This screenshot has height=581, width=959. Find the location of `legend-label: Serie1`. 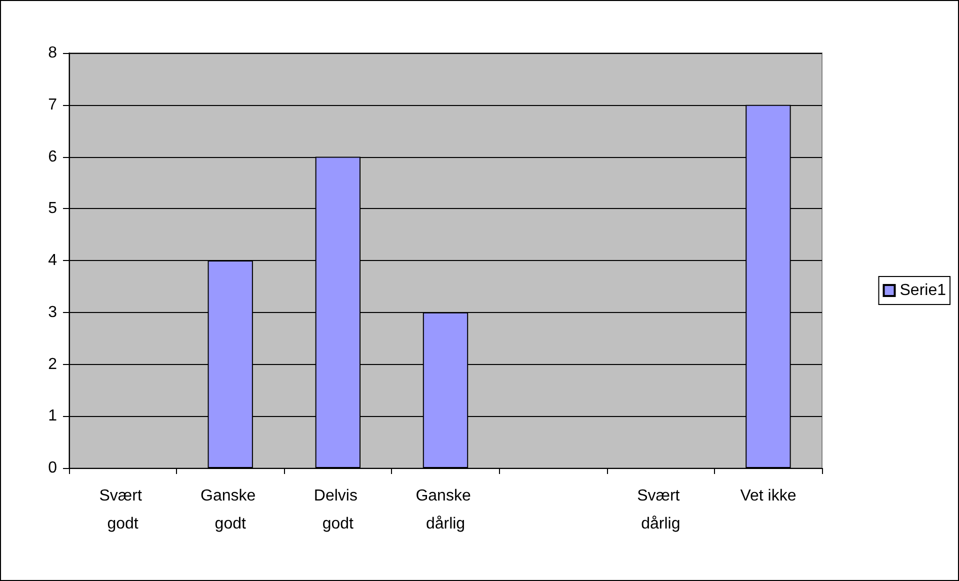

legend-label: Serie1 is located at coordinates (923, 290).